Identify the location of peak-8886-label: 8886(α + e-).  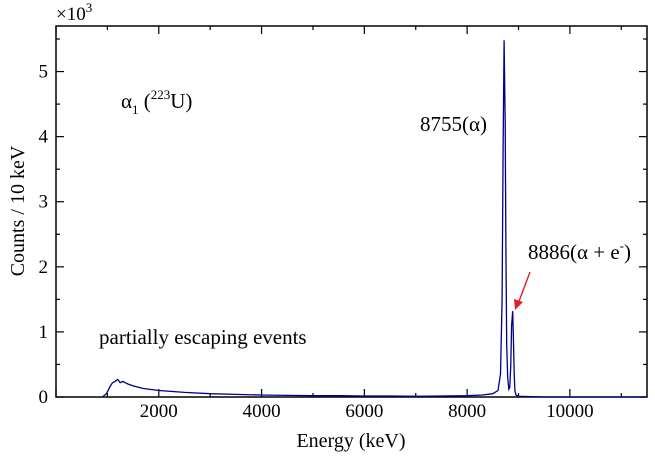
(579, 251).